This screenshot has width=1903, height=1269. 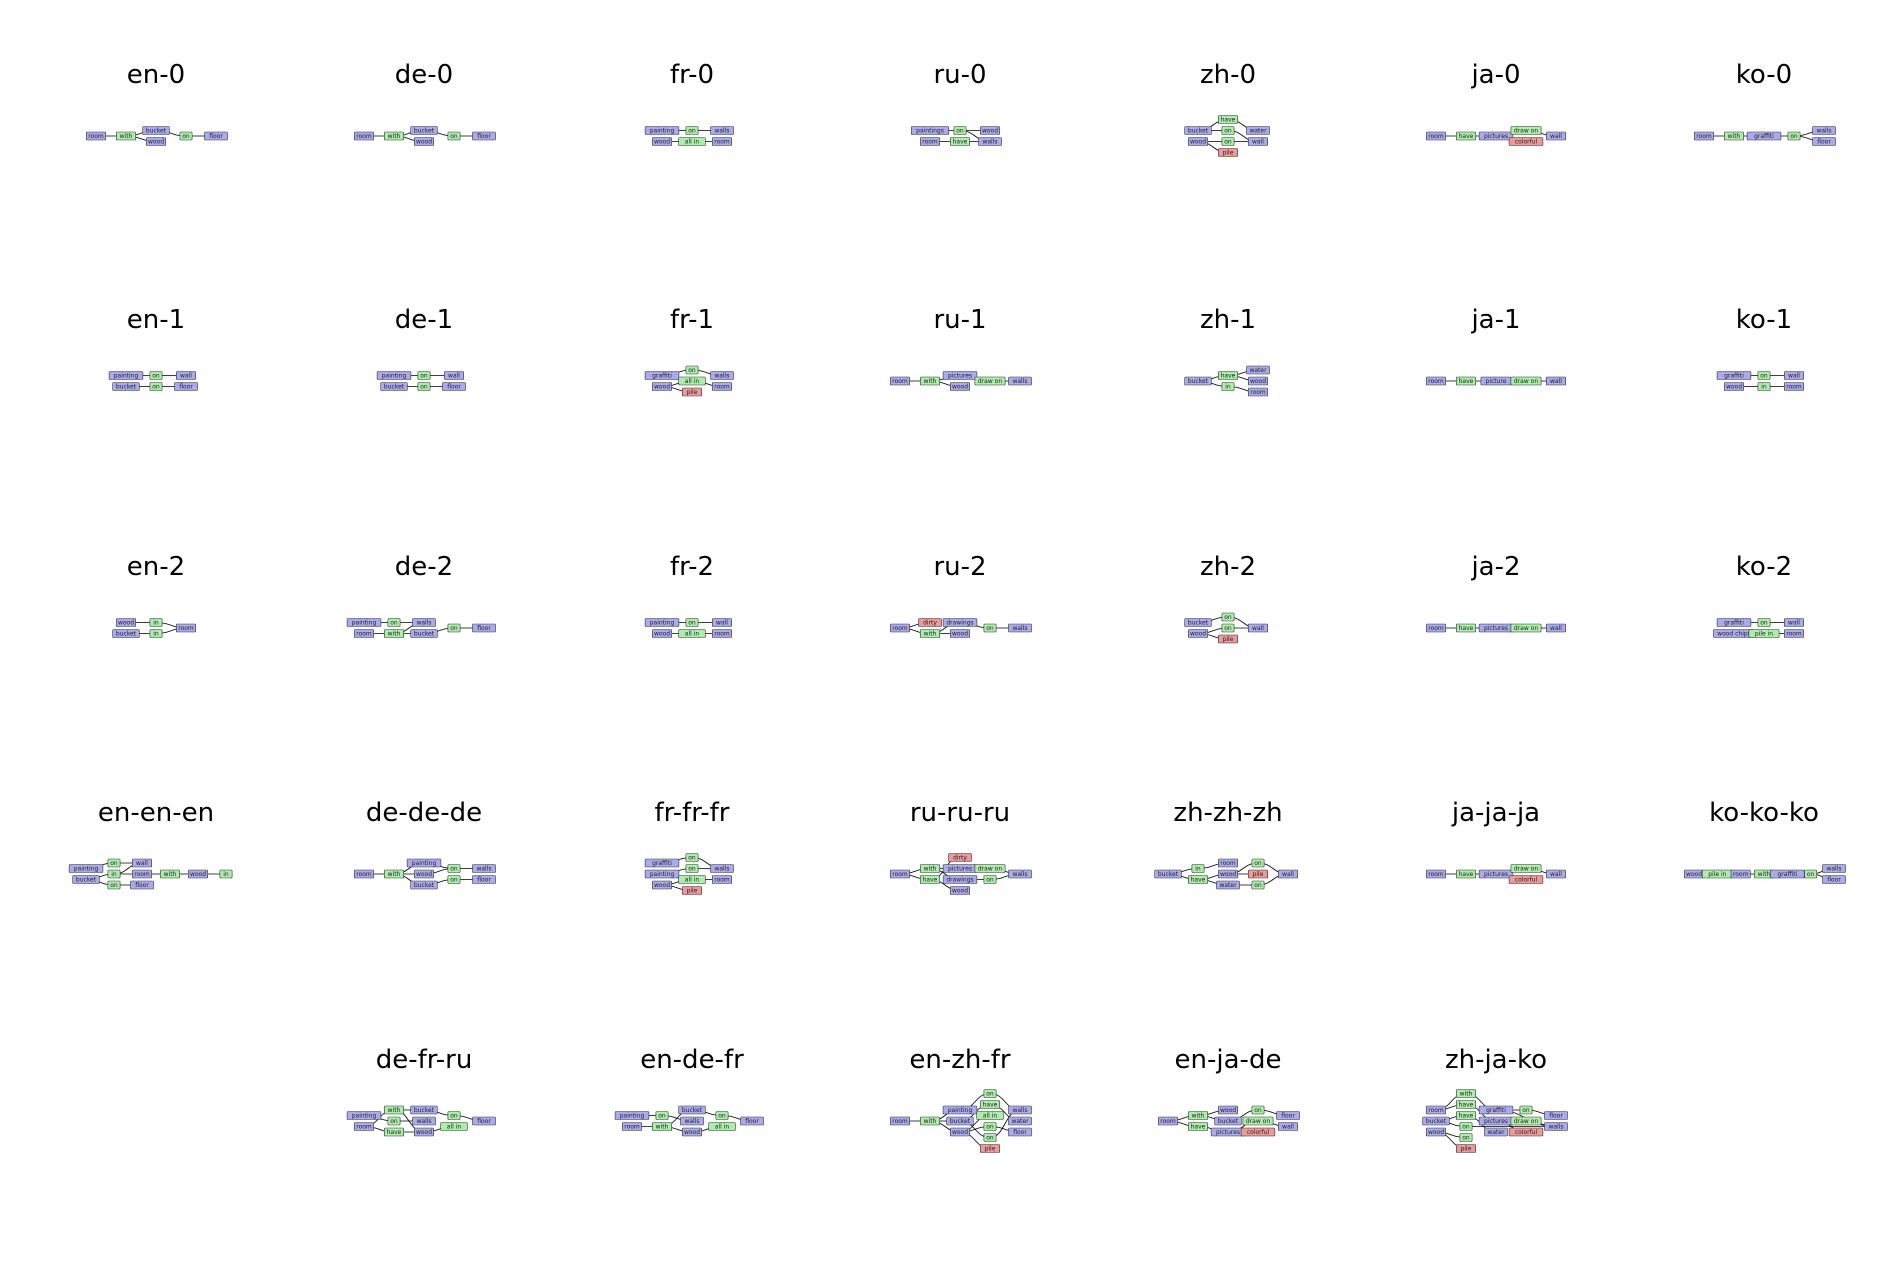 I want to click on graph-node: pictures, so click(x=1496, y=874).